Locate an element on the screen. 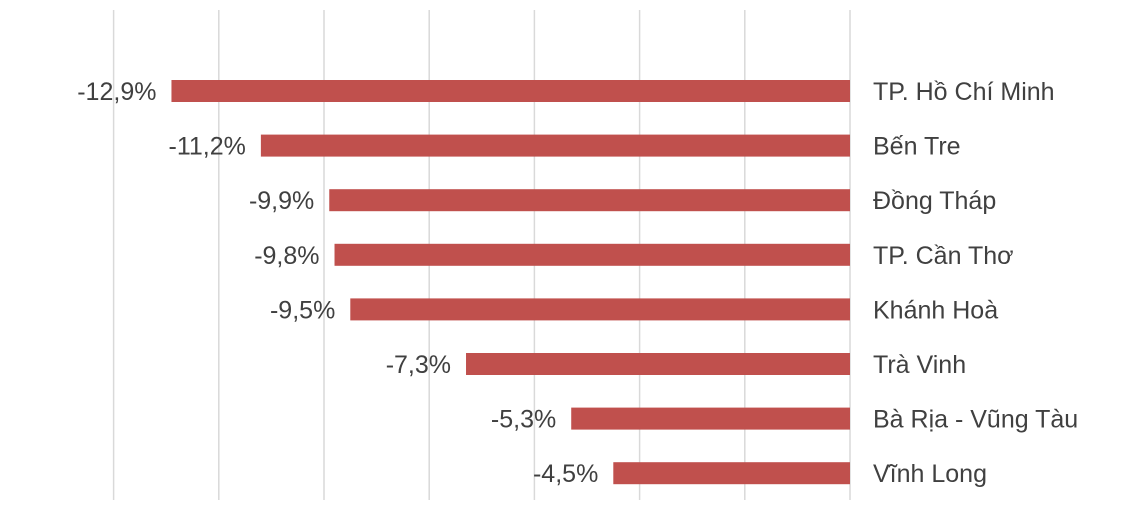  value-label: -9,9% is located at coordinates (281, 201).